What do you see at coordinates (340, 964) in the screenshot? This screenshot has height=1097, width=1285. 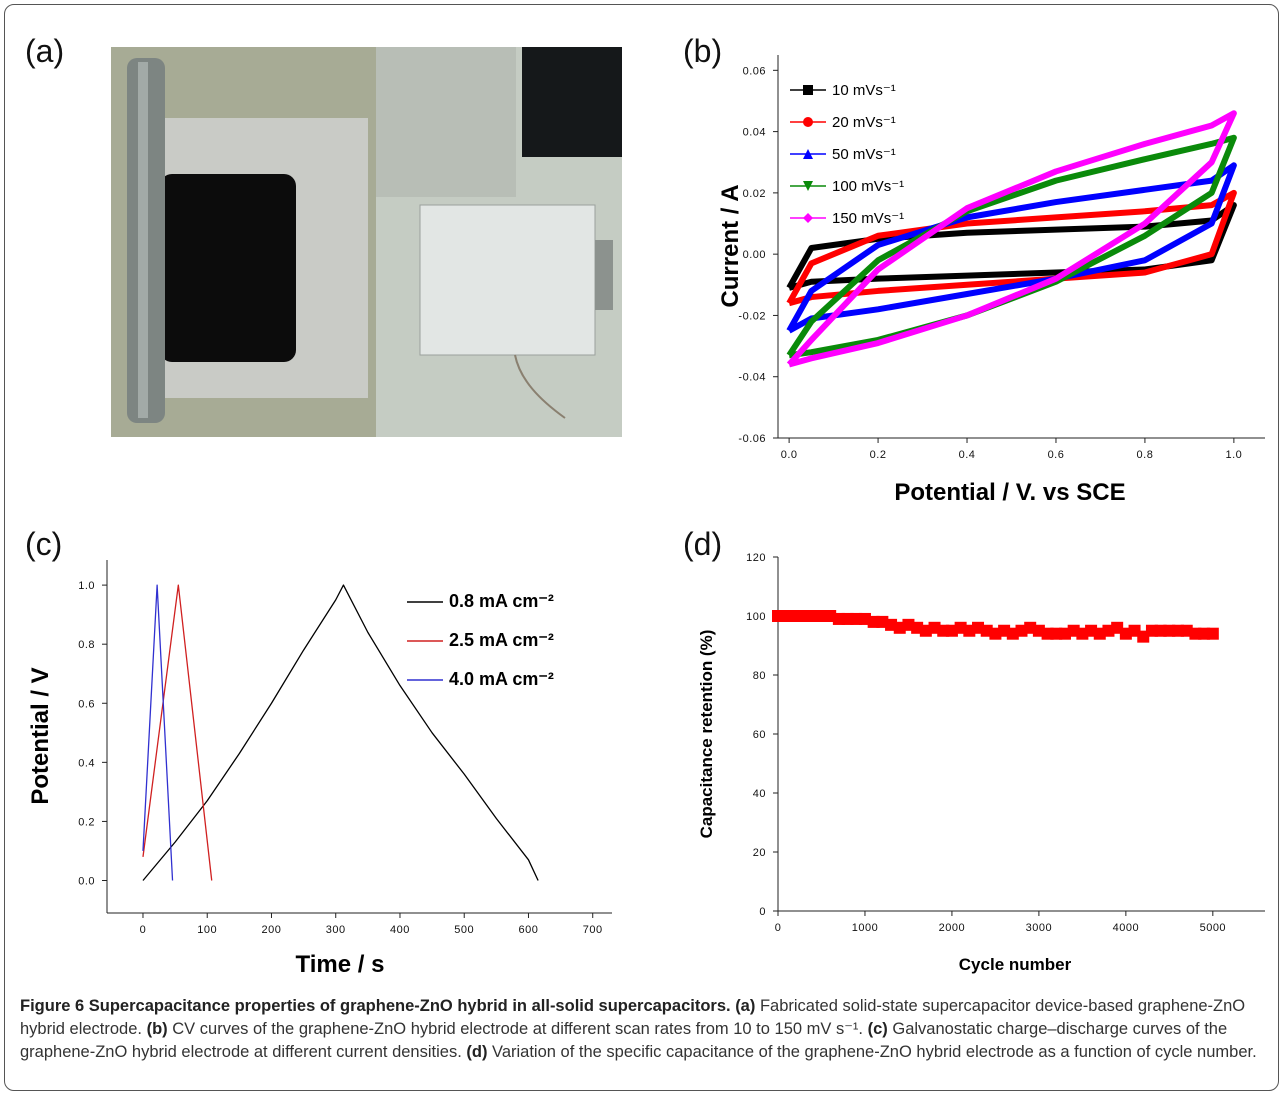 I see `x-axis-title: Time / s` at bounding box center [340, 964].